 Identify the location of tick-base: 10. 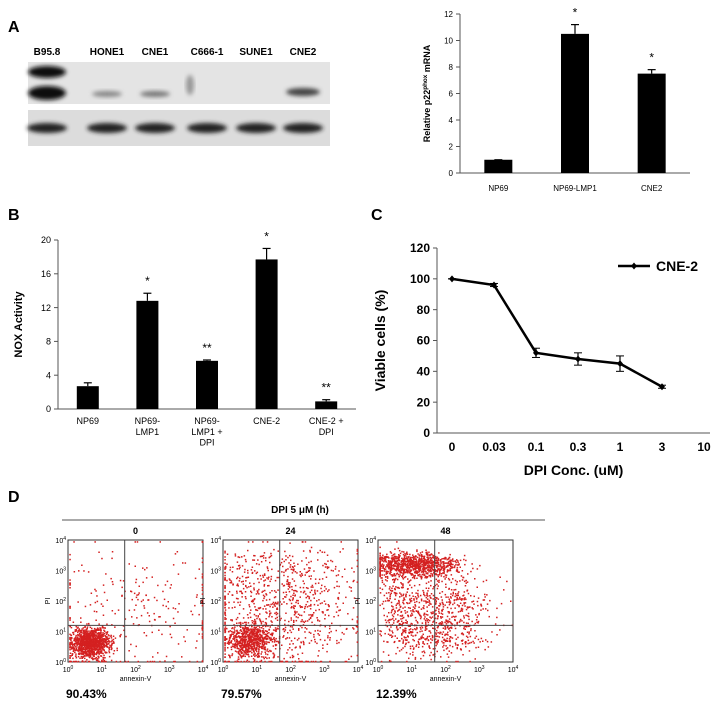
(289, 670).